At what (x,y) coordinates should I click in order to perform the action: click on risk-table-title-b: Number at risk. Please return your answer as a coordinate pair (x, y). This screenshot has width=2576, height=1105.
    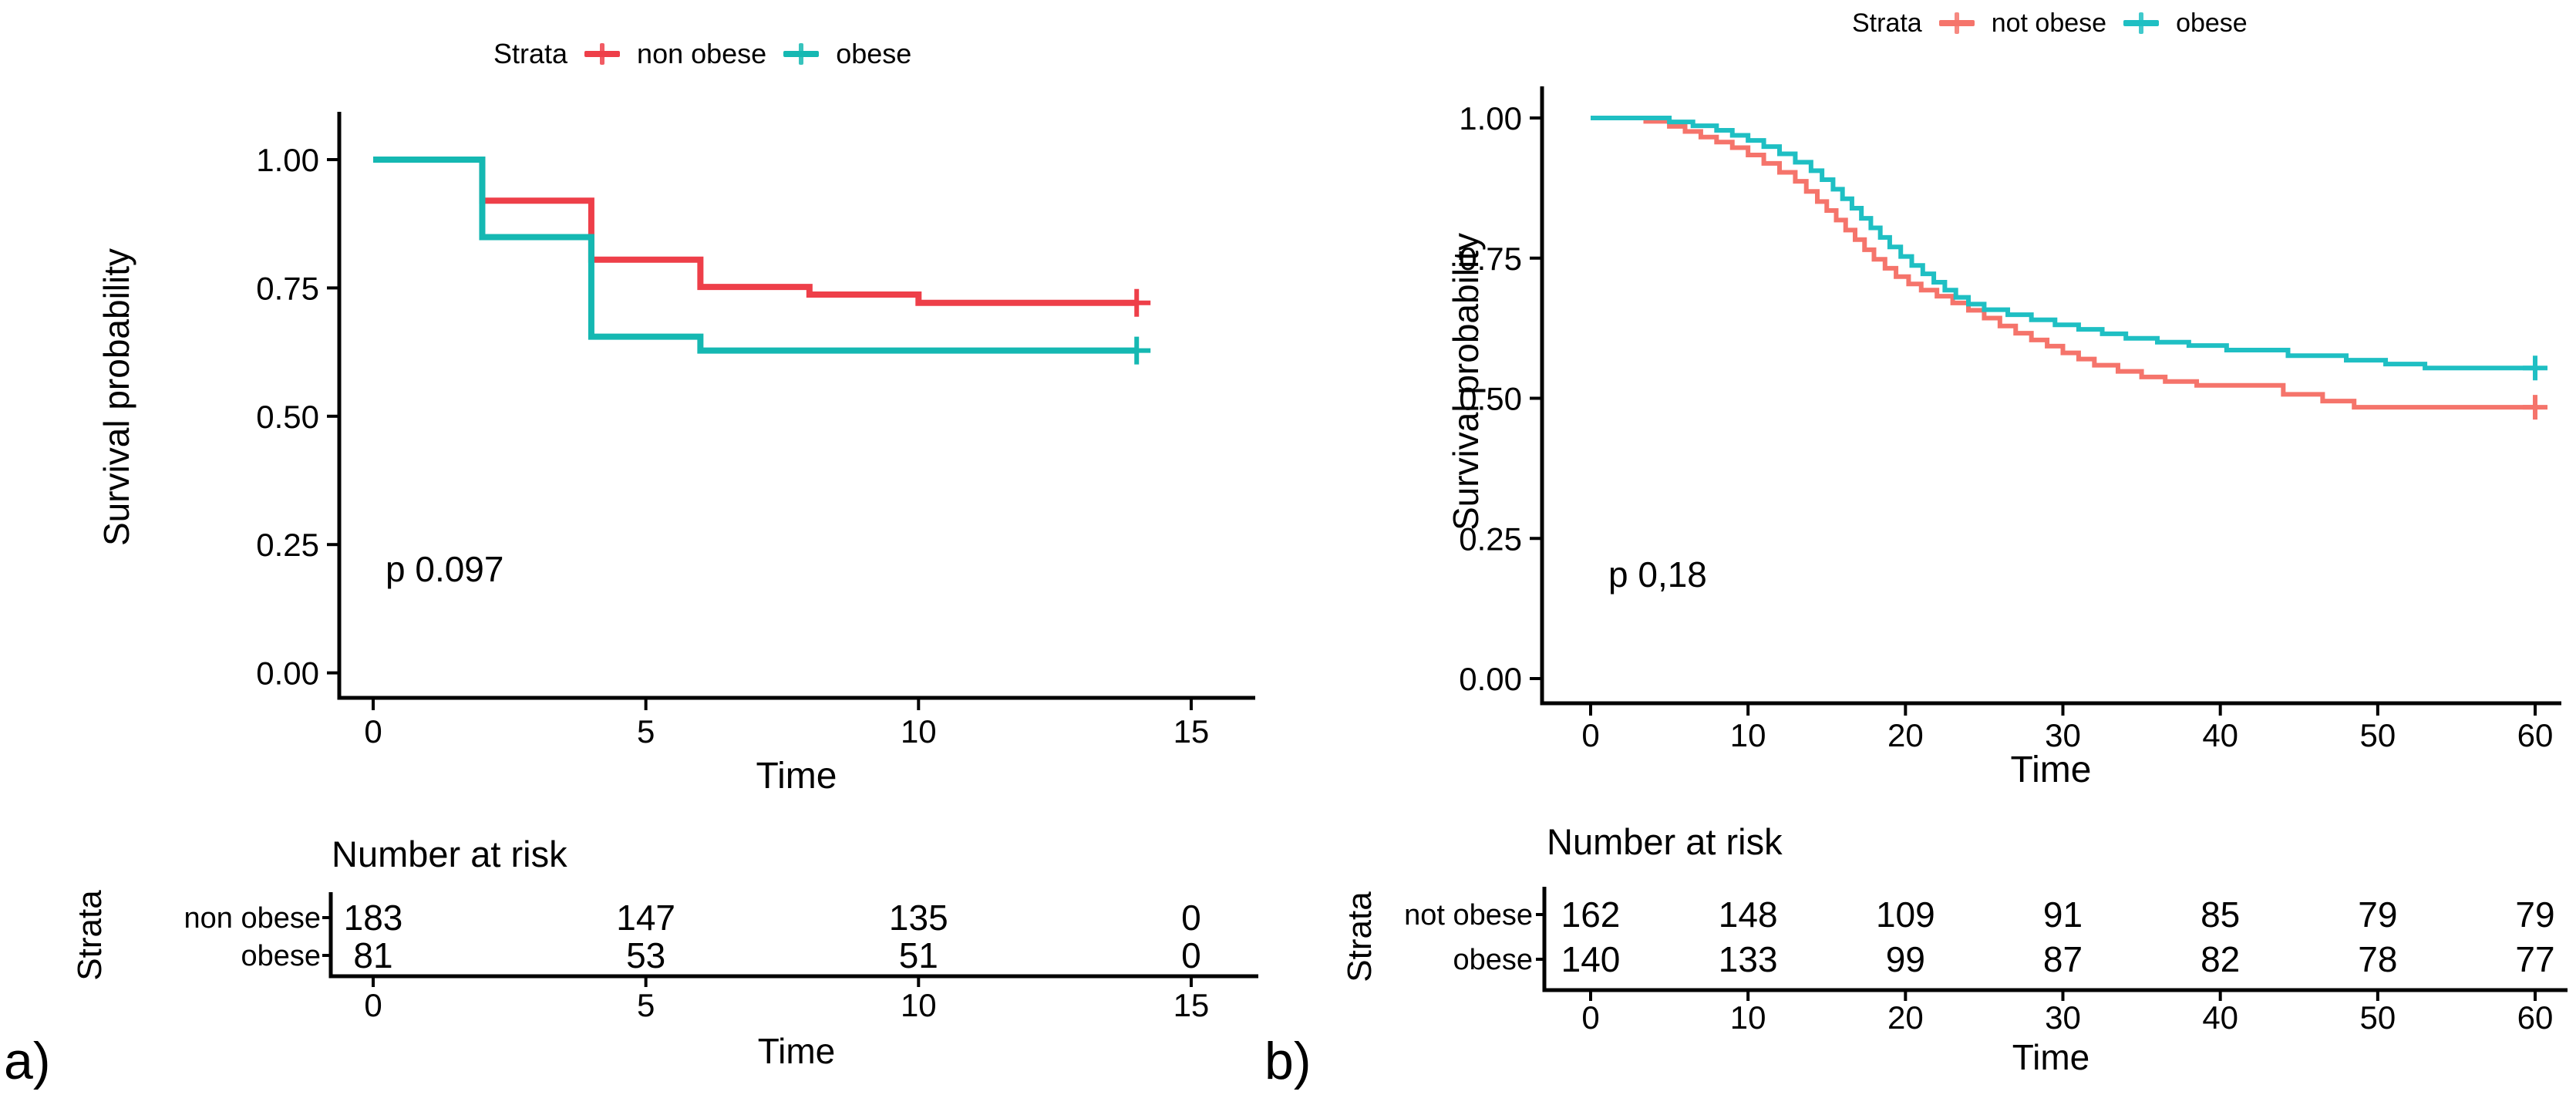
    Looking at the image, I should click on (1665, 841).